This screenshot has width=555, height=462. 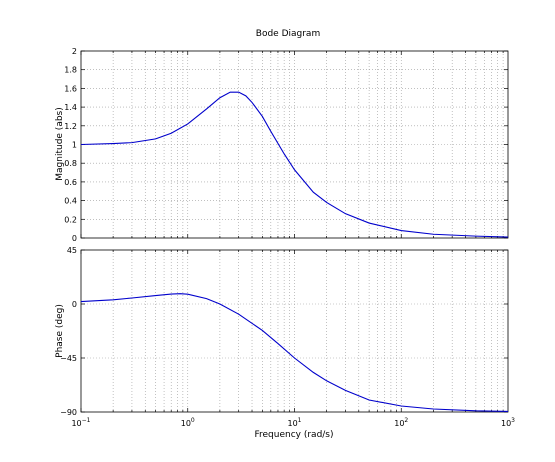 What do you see at coordinates (68, 358) in the screenshot?
I see `phase-ytick-label: −45` at bounding box center [68, 358].